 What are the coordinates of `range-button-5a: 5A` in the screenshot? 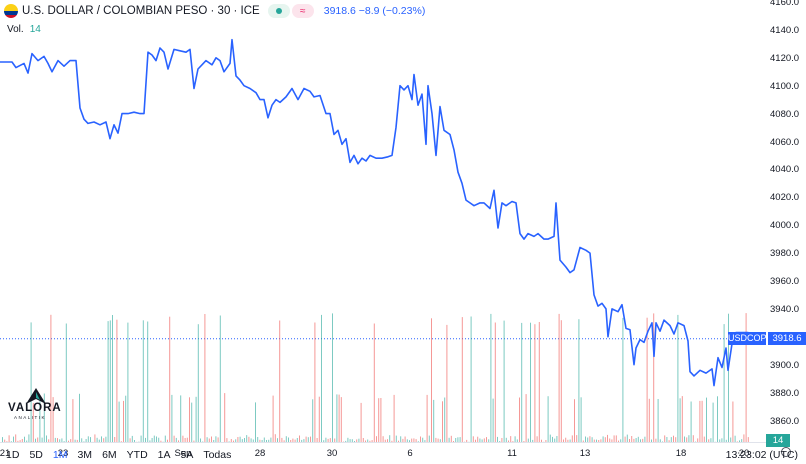 It's located at (187, 455).